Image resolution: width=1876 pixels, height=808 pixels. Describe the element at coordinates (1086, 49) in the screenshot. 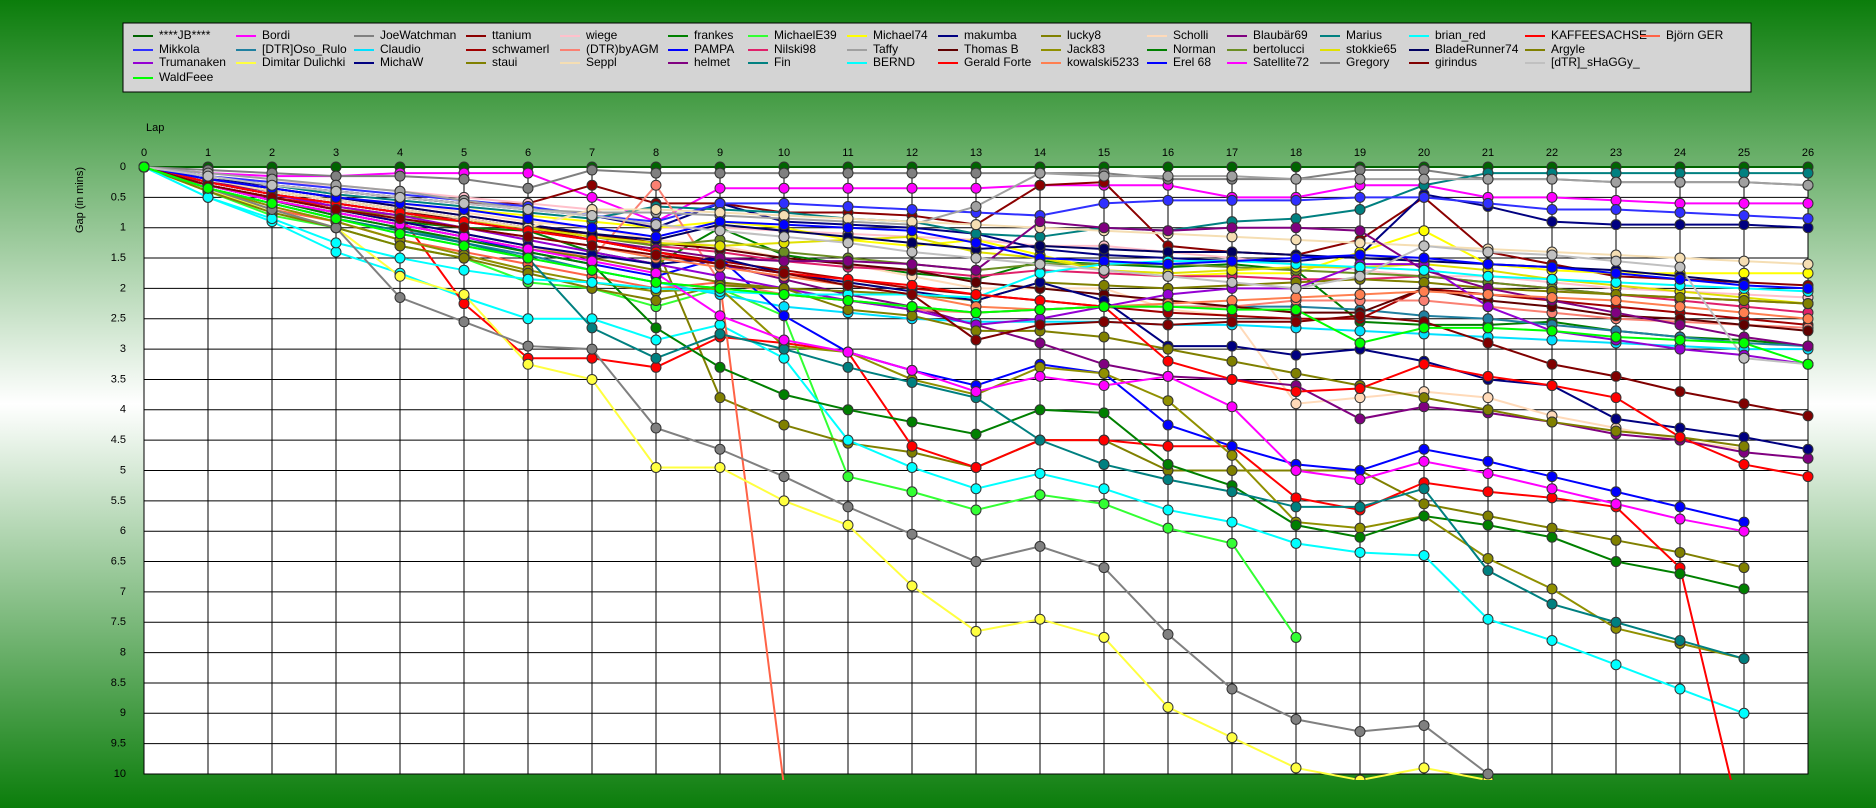

I see `legend-label: Jack83` at that location.